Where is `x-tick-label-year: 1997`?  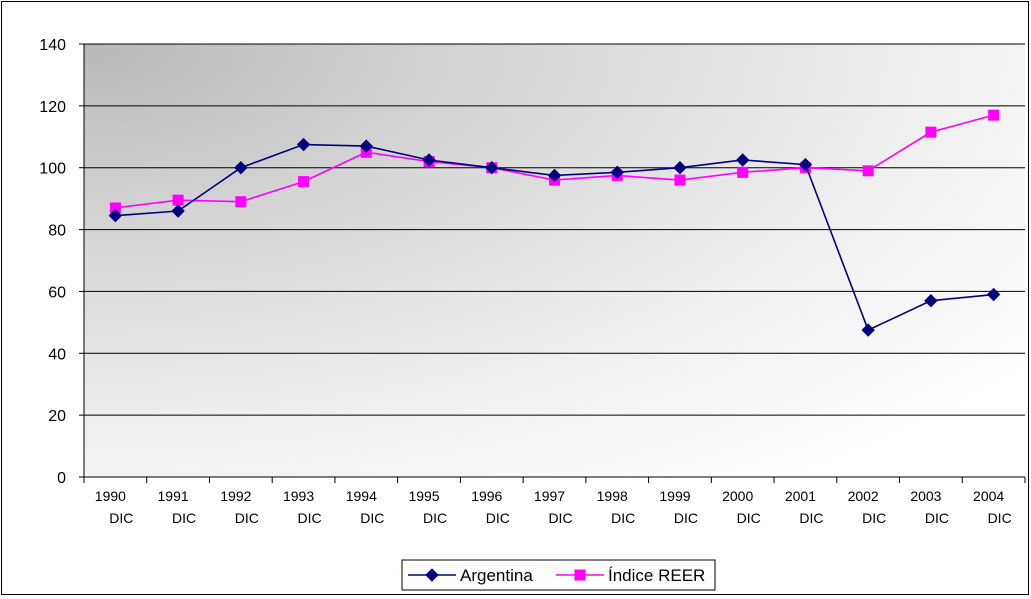
x-tick-label-year: 1997 is located at coordinates (549, 496).